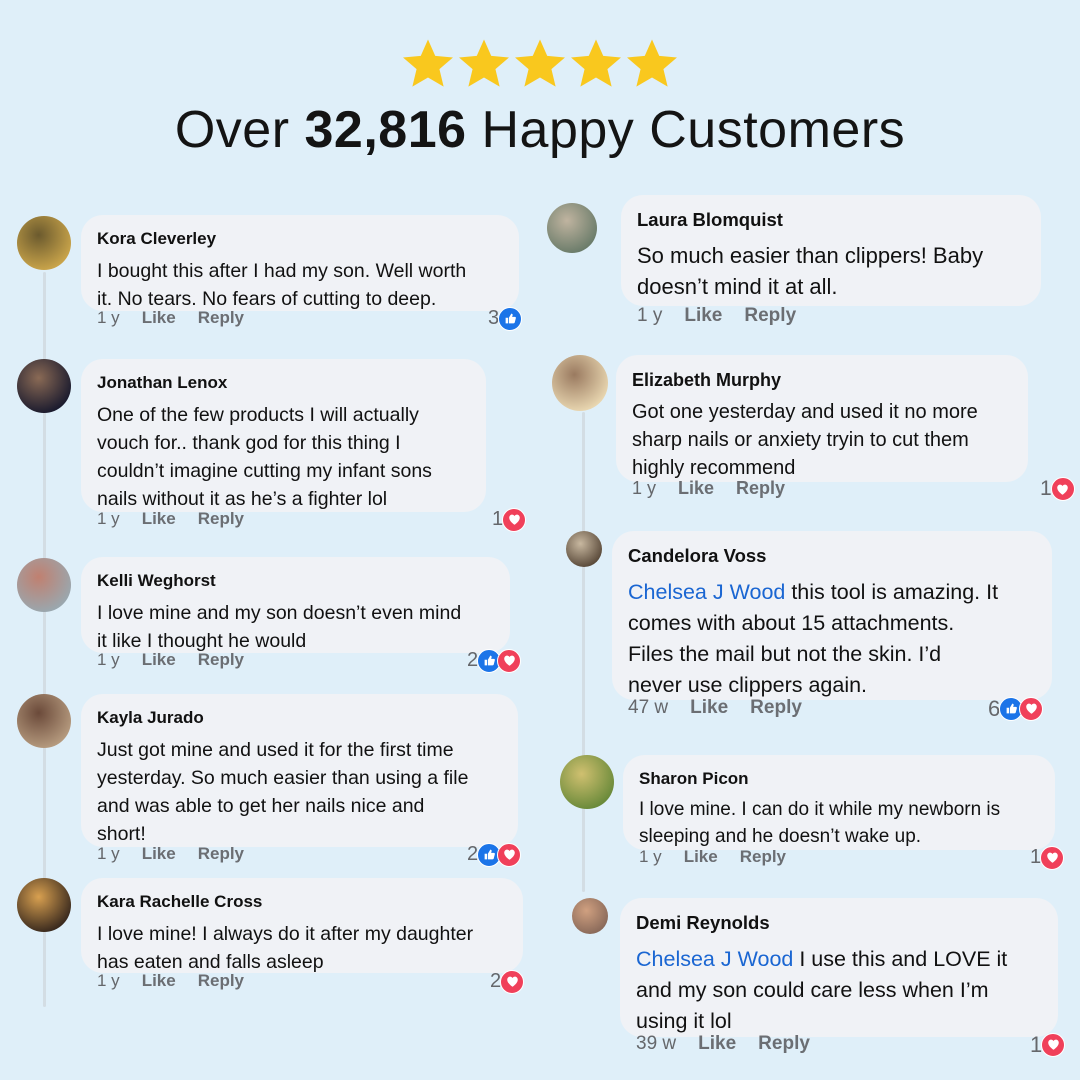  I want to click on reaction-count: 2, so click(473, 660).